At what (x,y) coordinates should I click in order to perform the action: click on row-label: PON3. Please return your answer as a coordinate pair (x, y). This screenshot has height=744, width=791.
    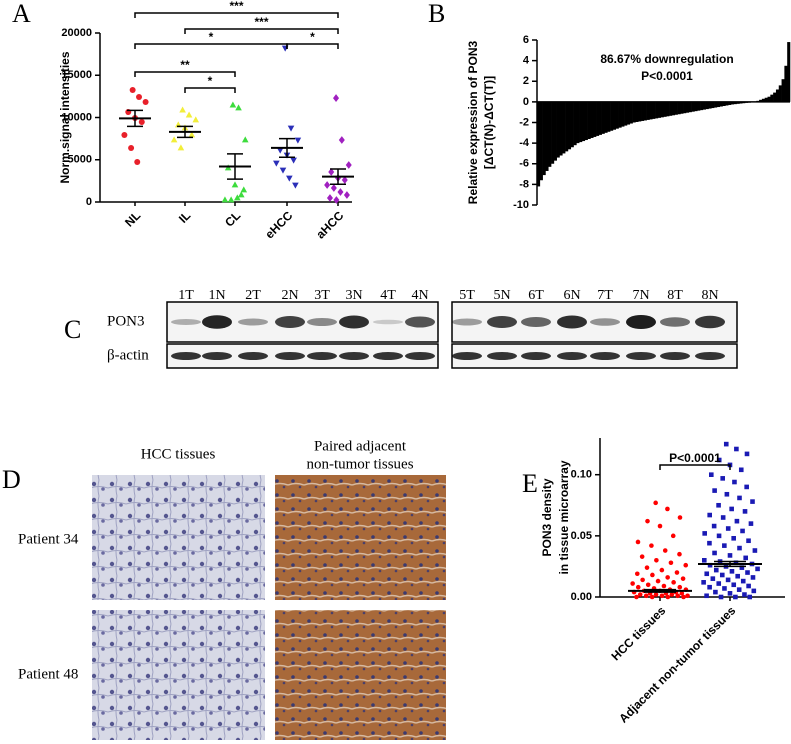
    Looking at the image, I should click on (126, 321).